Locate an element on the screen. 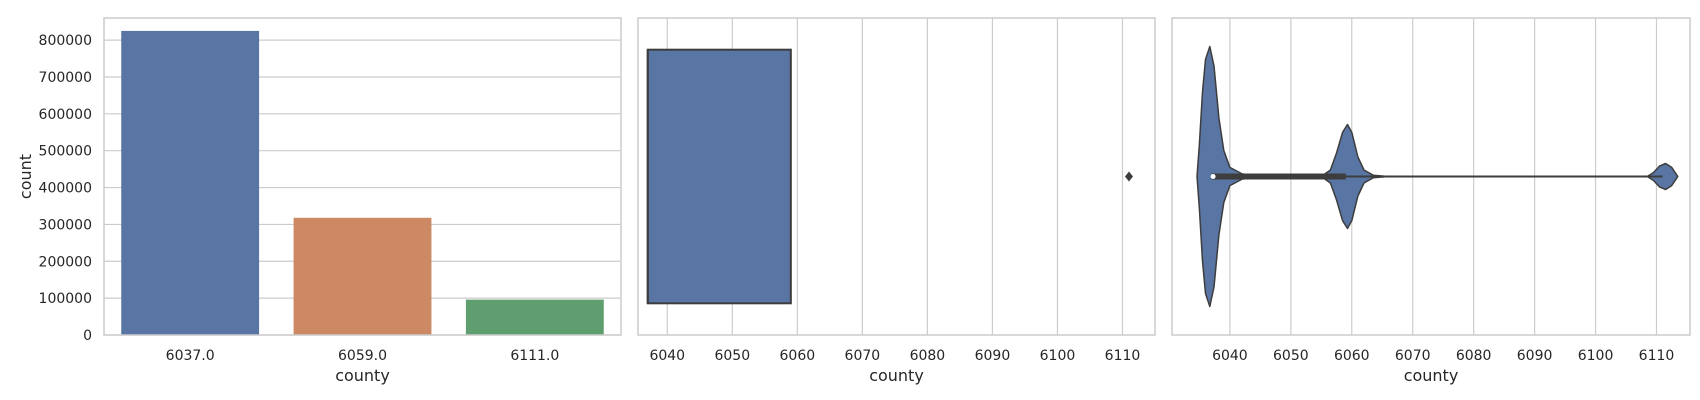 Image resolution: width=1700 pixels, height=400 pixels. y-axis-label: count is located at coordinates (25, 176).